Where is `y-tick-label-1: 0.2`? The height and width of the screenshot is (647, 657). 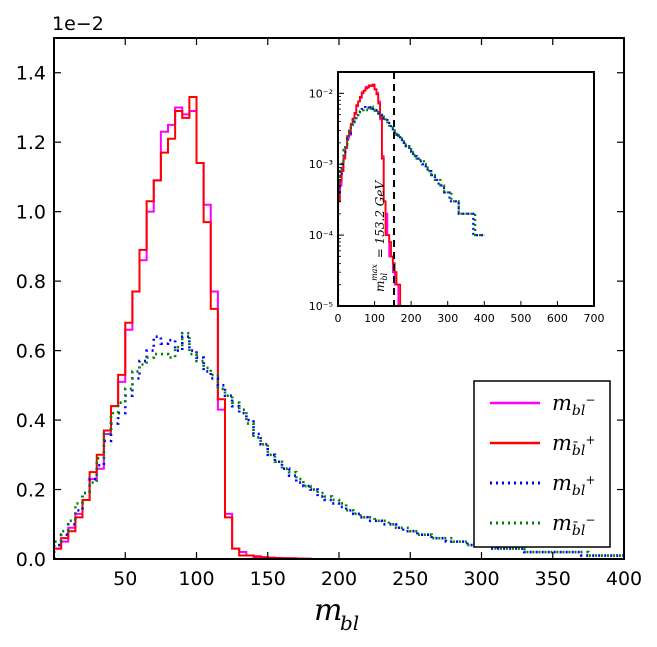
y-tick-label-1: 0.2 is located at coordinates (31, 491).